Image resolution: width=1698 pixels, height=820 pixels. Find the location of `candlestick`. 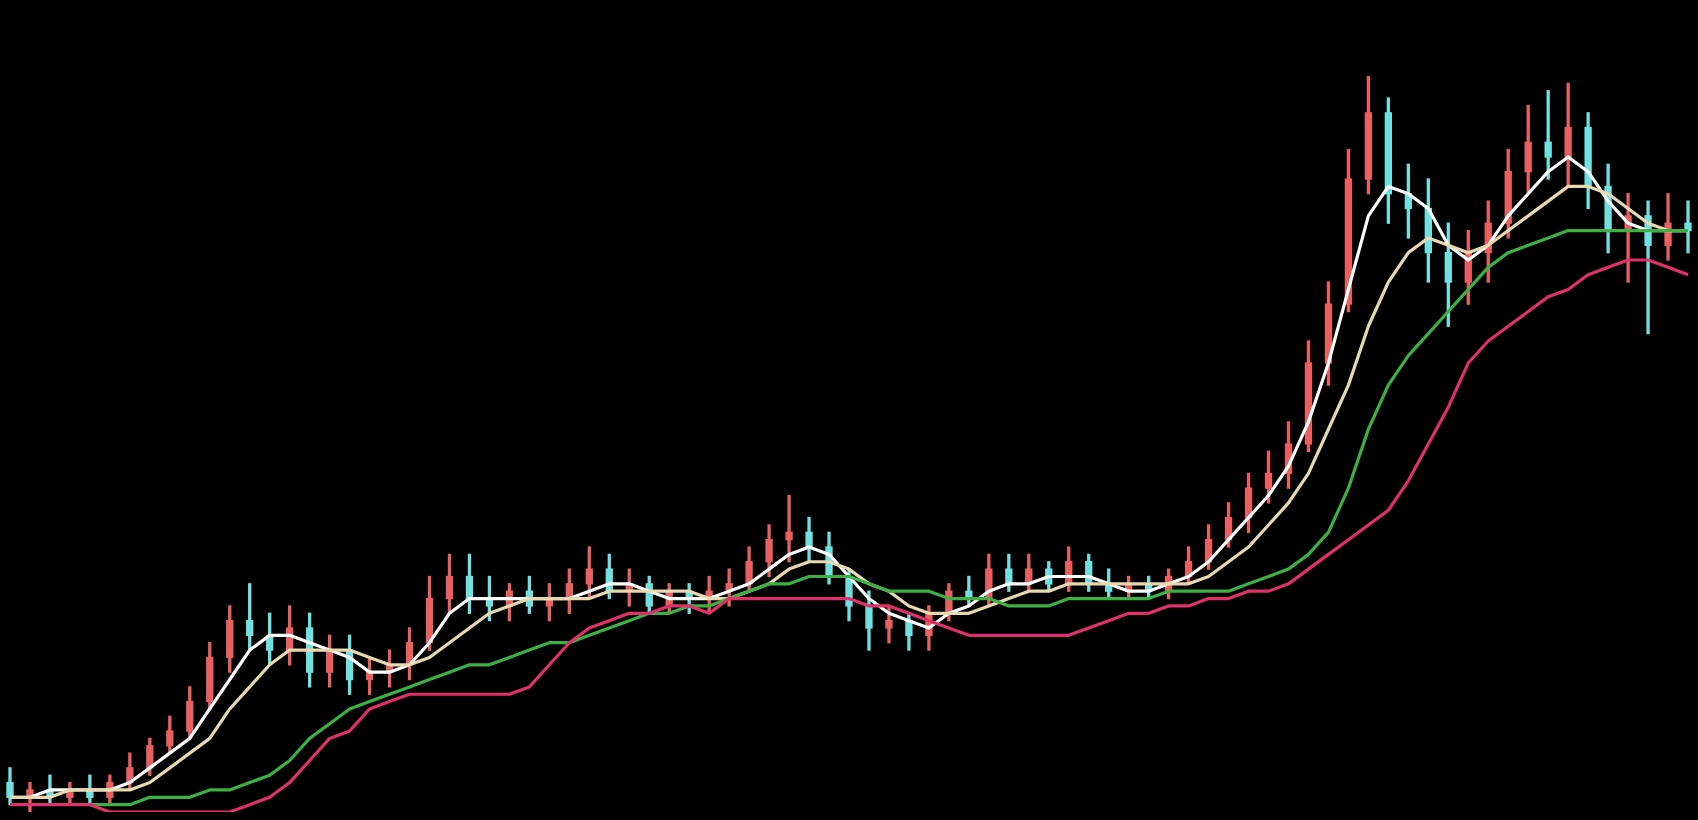

candlestick is located at coordinates (789, 528).